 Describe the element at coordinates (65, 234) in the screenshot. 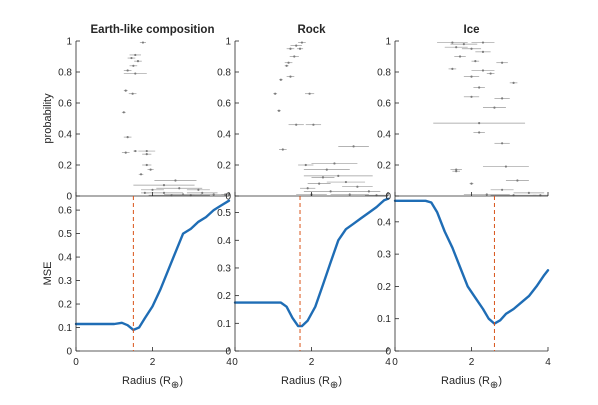

I see `y-tick-label: 0.5` at that location.